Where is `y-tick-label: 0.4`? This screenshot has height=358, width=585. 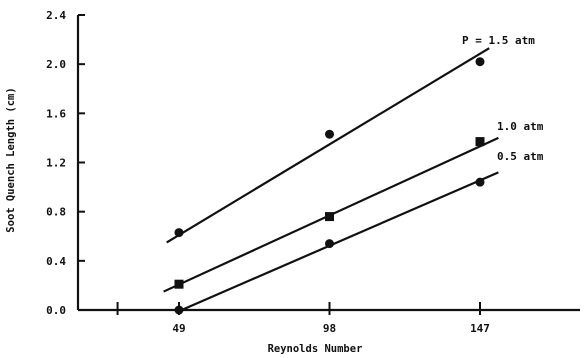 y-tick-label: 0.4 is located at coordinates (56, 261).